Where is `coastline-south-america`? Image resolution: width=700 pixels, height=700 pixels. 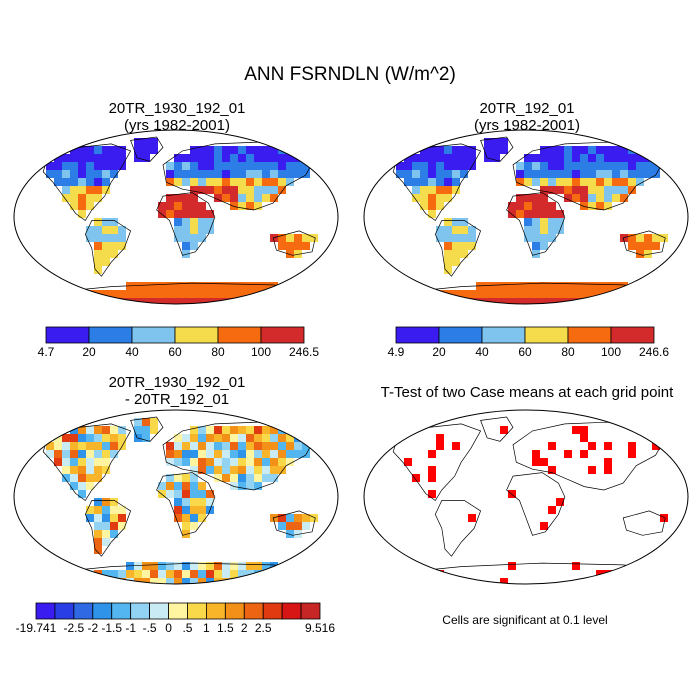
coastline-south-america is located at coordinates (458, 528).